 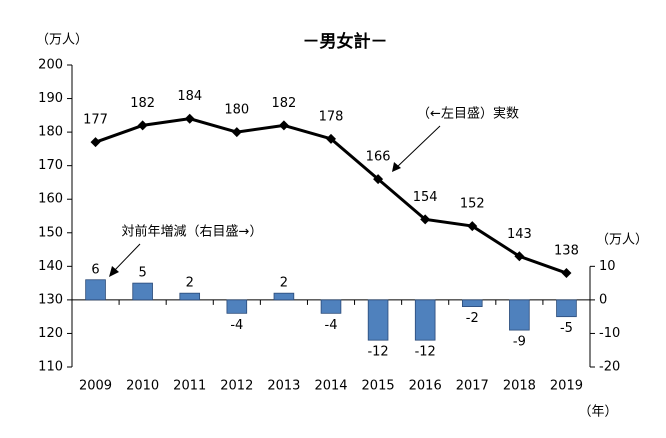 What do you see at coordinates (142, 273) in the screenshot?
I see `bar-value-label: 5` at bounding box center [142, 273].